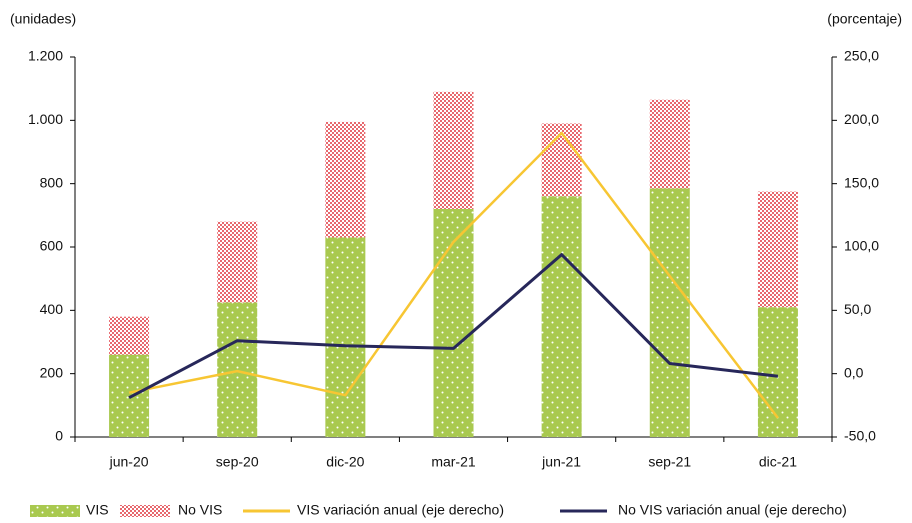 This screenshot has height=523, width=912. I want to click on y2-tick-label: 200,0, so click(861, 119).